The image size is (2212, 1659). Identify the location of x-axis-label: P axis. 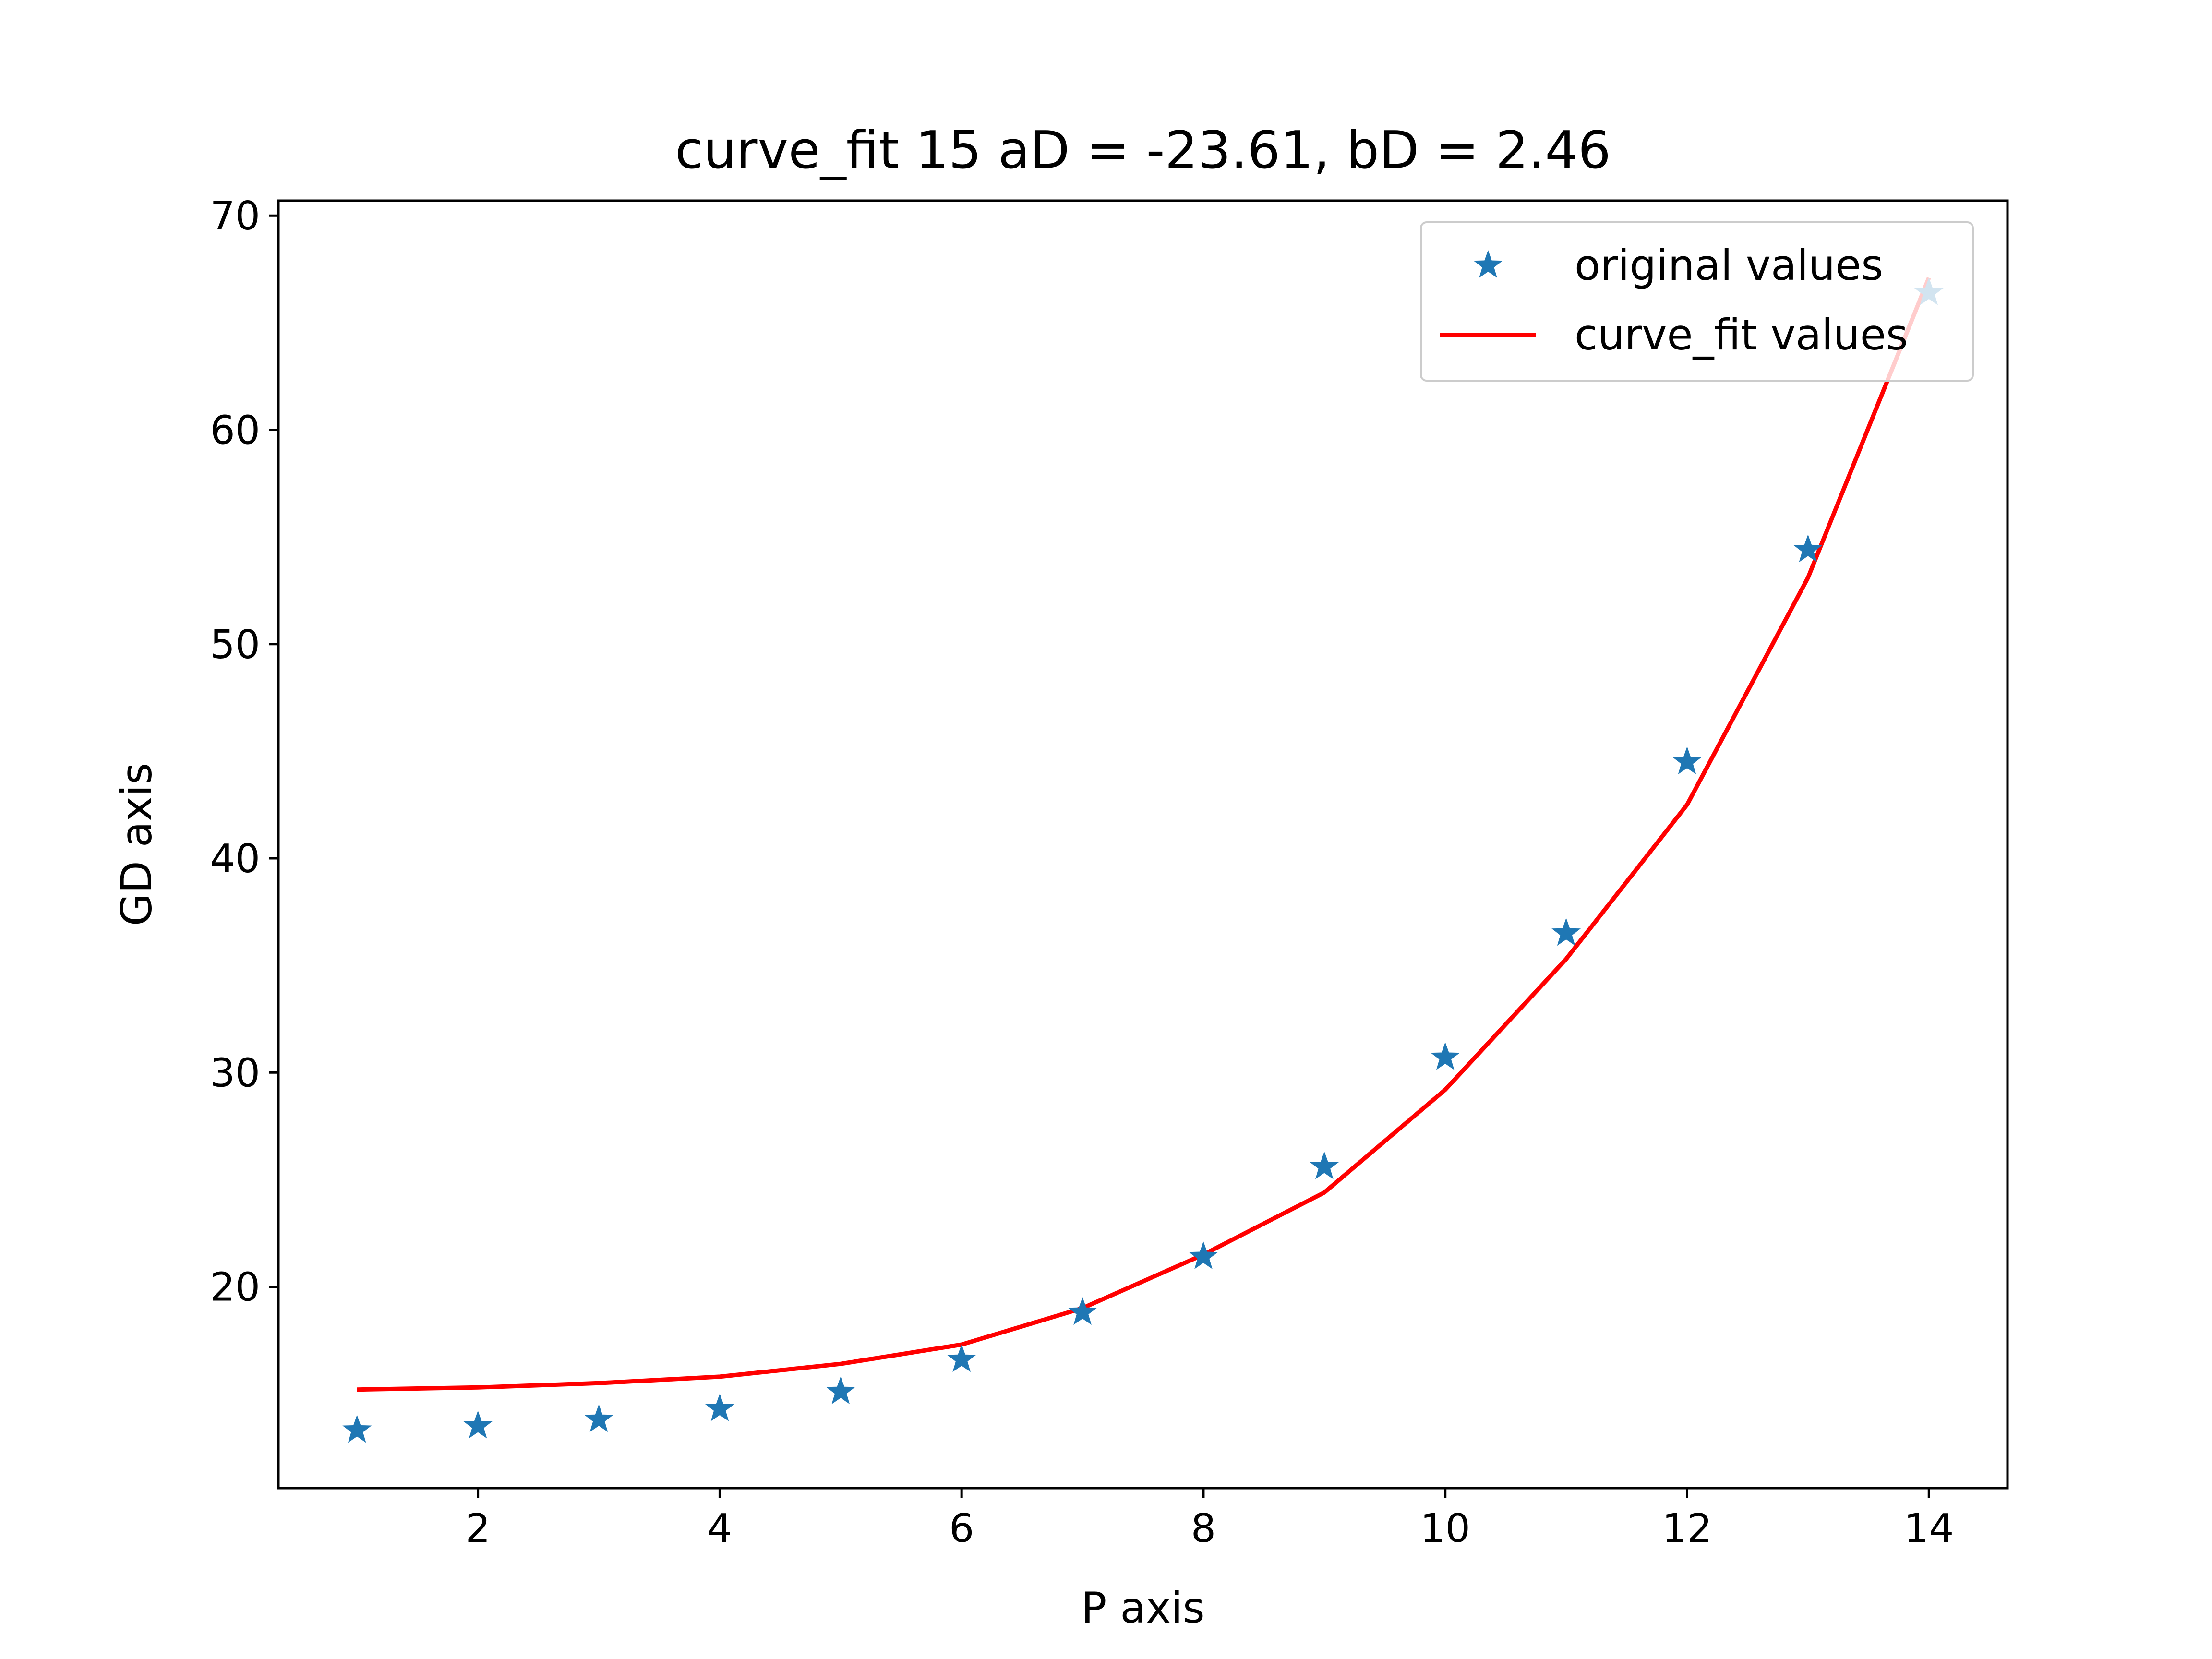
(1142, 1608).